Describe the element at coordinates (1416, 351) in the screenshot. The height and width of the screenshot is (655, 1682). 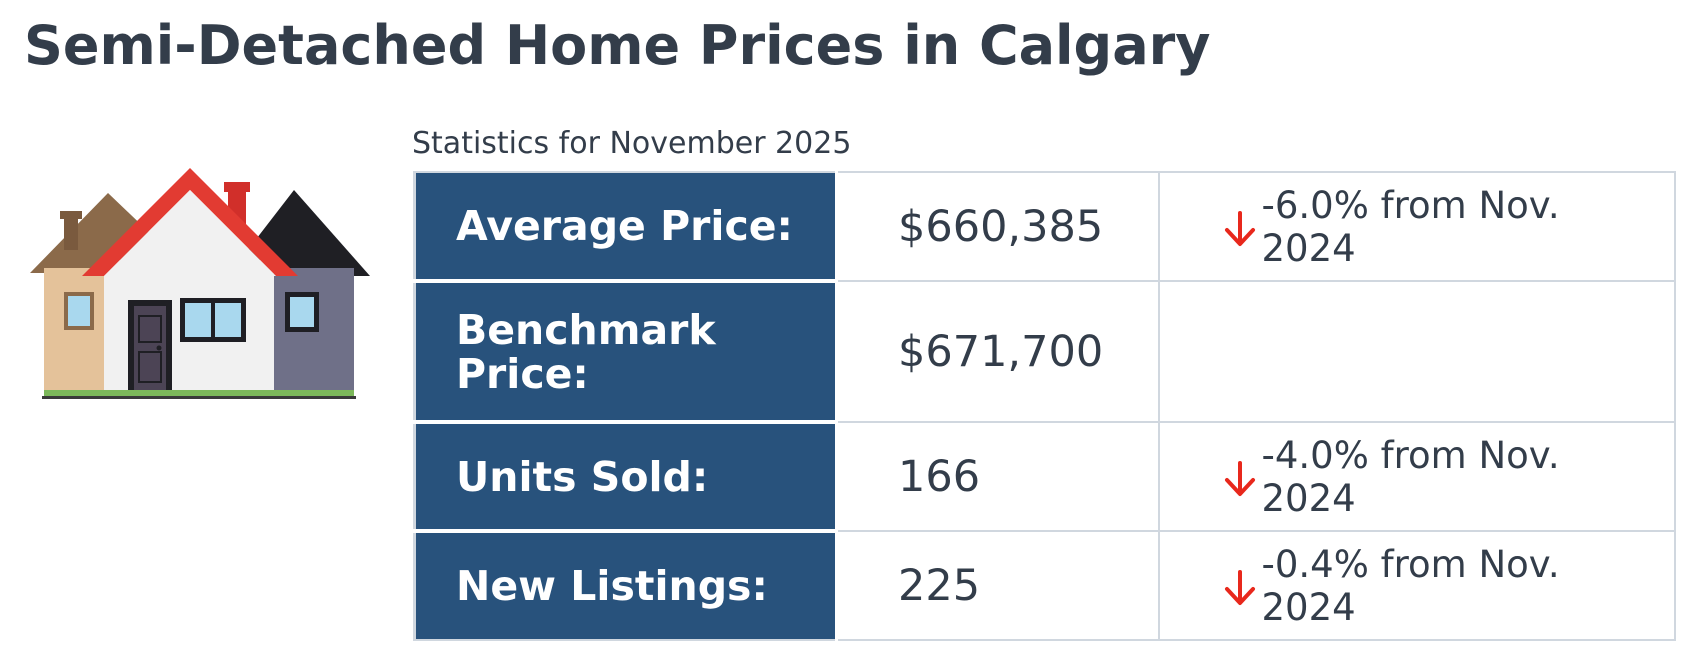
I see `row-change-empty` at that location.